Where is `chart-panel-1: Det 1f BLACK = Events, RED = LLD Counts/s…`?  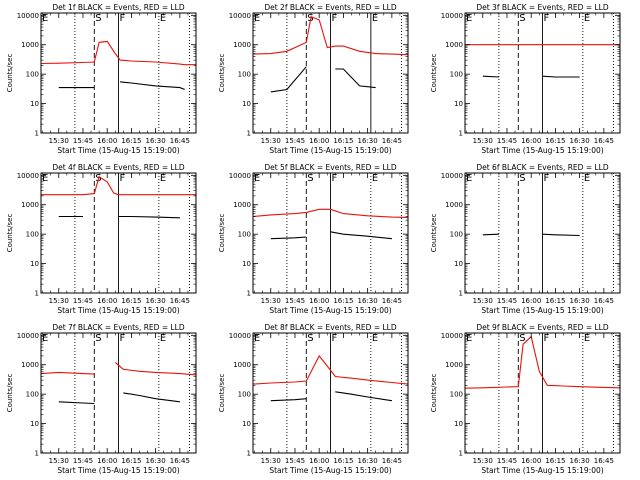 chart-panel-1: Det 1f BLACK = Events, RED = LLD Counts/s… is located at coordinates (101, 79).